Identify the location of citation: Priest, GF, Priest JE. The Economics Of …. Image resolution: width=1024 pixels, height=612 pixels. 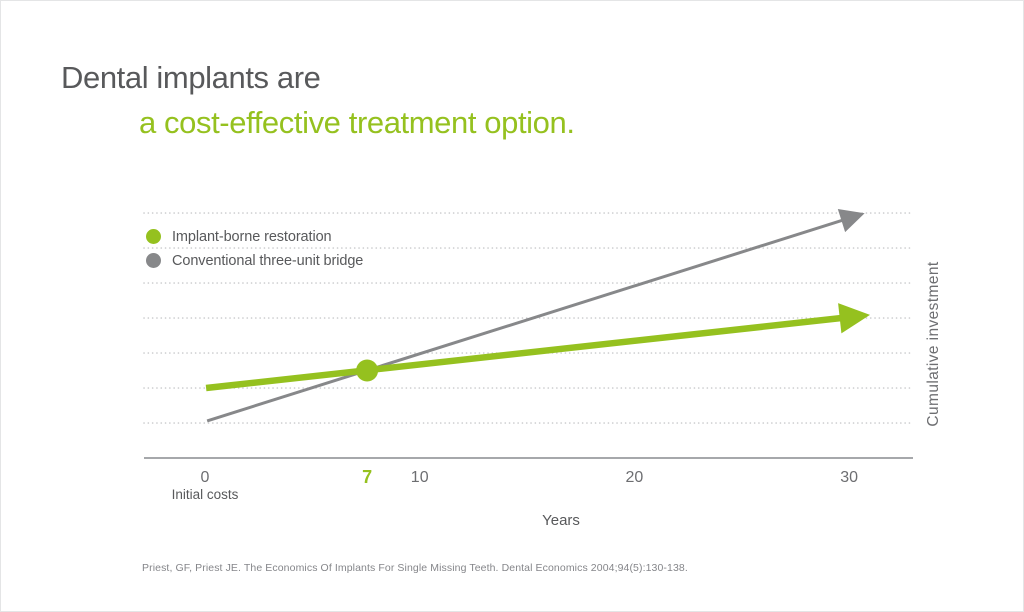
(415, 568).